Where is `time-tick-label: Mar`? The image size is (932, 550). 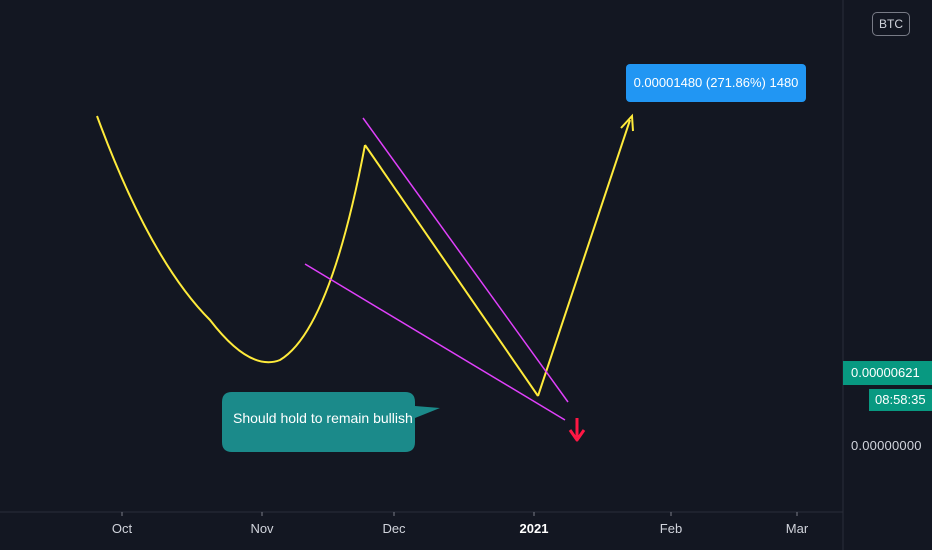
time-tick-label: Mar is located at coordinates (797, 528).